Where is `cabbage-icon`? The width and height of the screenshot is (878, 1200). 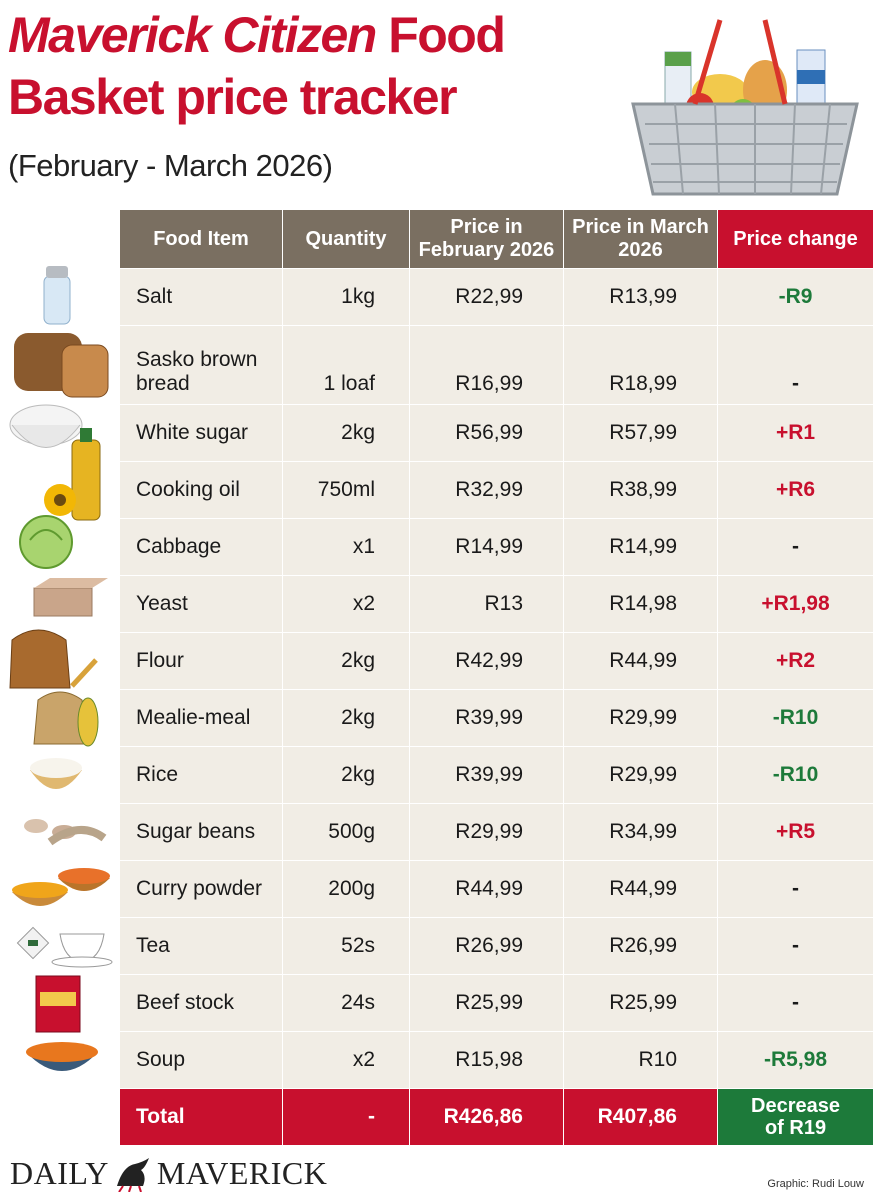 cabbage-icon is located at coordinates (46, 542).